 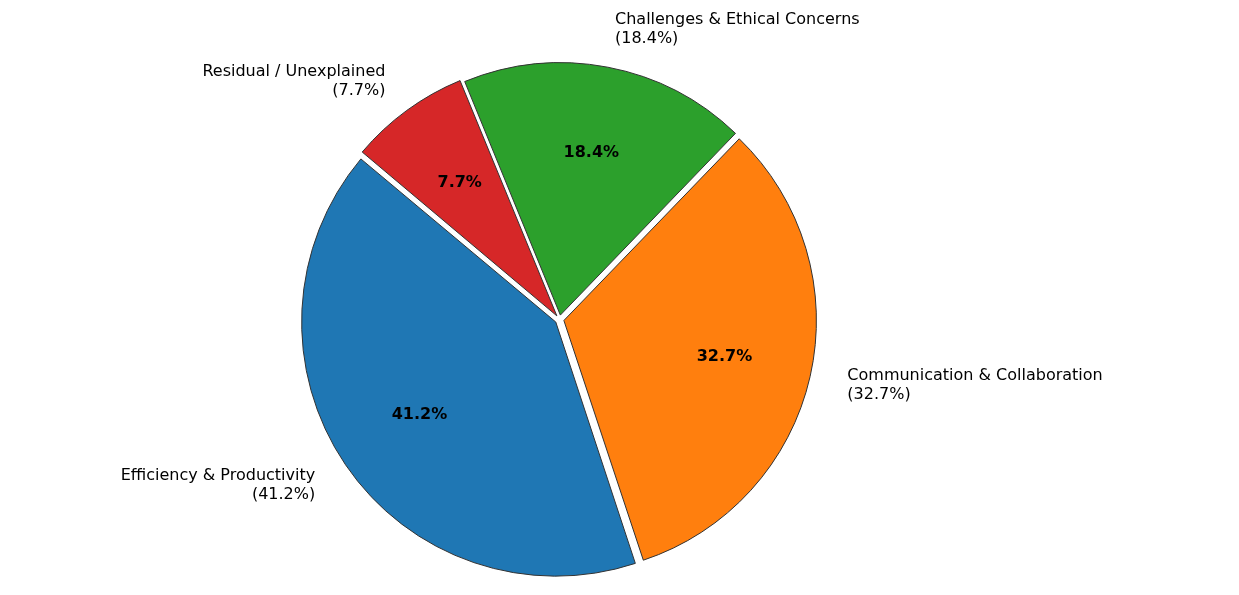 I want to click on slice-label: Challenges & Ethical Concerns, so click(x=737, y=19).